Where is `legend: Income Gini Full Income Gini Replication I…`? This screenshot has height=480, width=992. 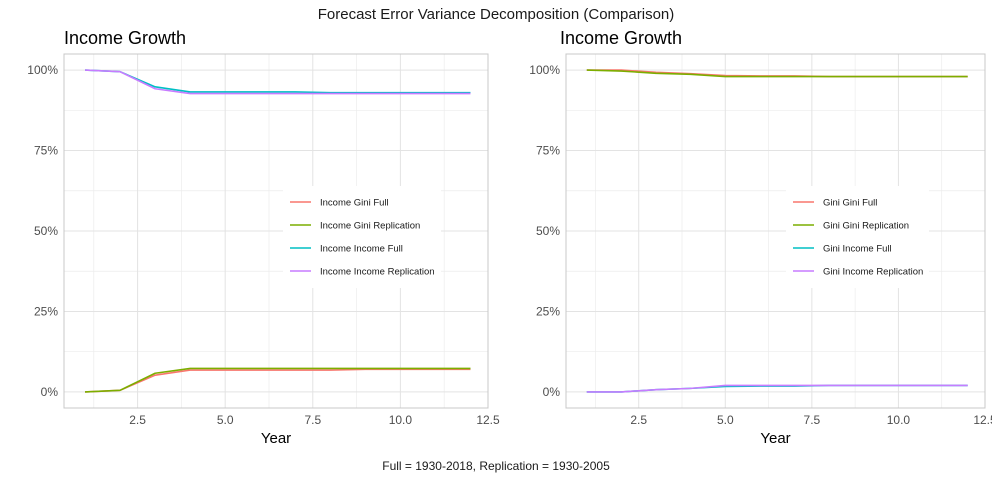
legend: Income Gini Full Income Gini Replication I… is located at coordinates (362, 237).